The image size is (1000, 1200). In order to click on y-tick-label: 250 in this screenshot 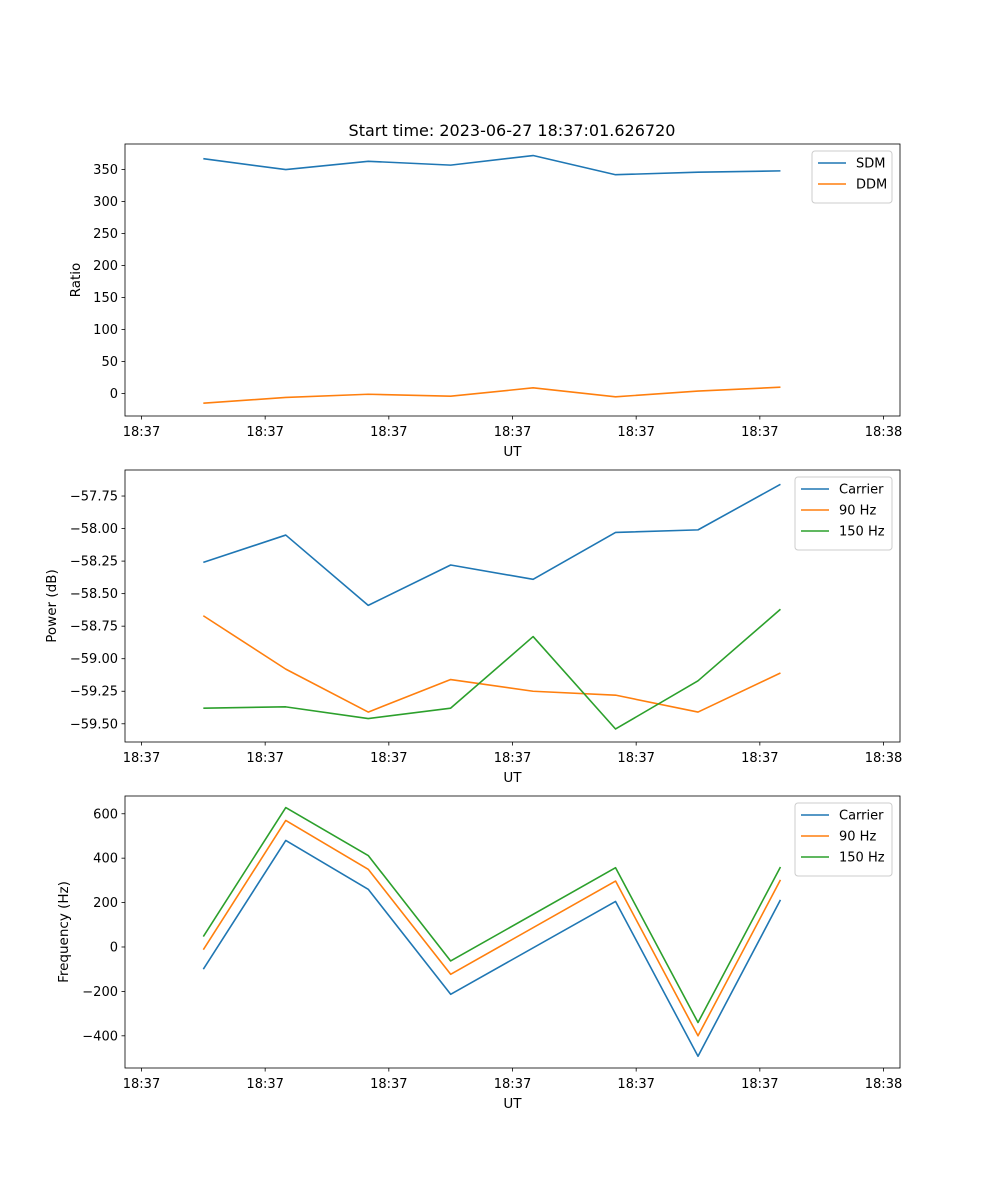, I will do `click(105, 234)`.